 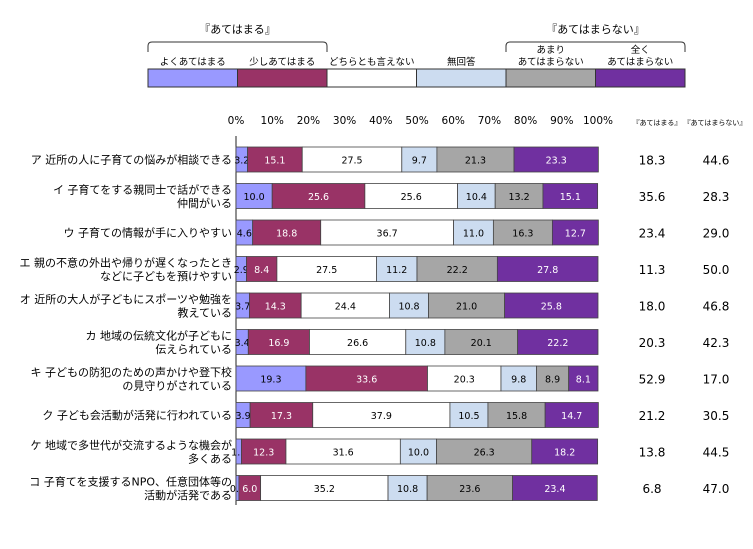 I want to click on bar-data-label: 10.4, so click(x=476, y=197).